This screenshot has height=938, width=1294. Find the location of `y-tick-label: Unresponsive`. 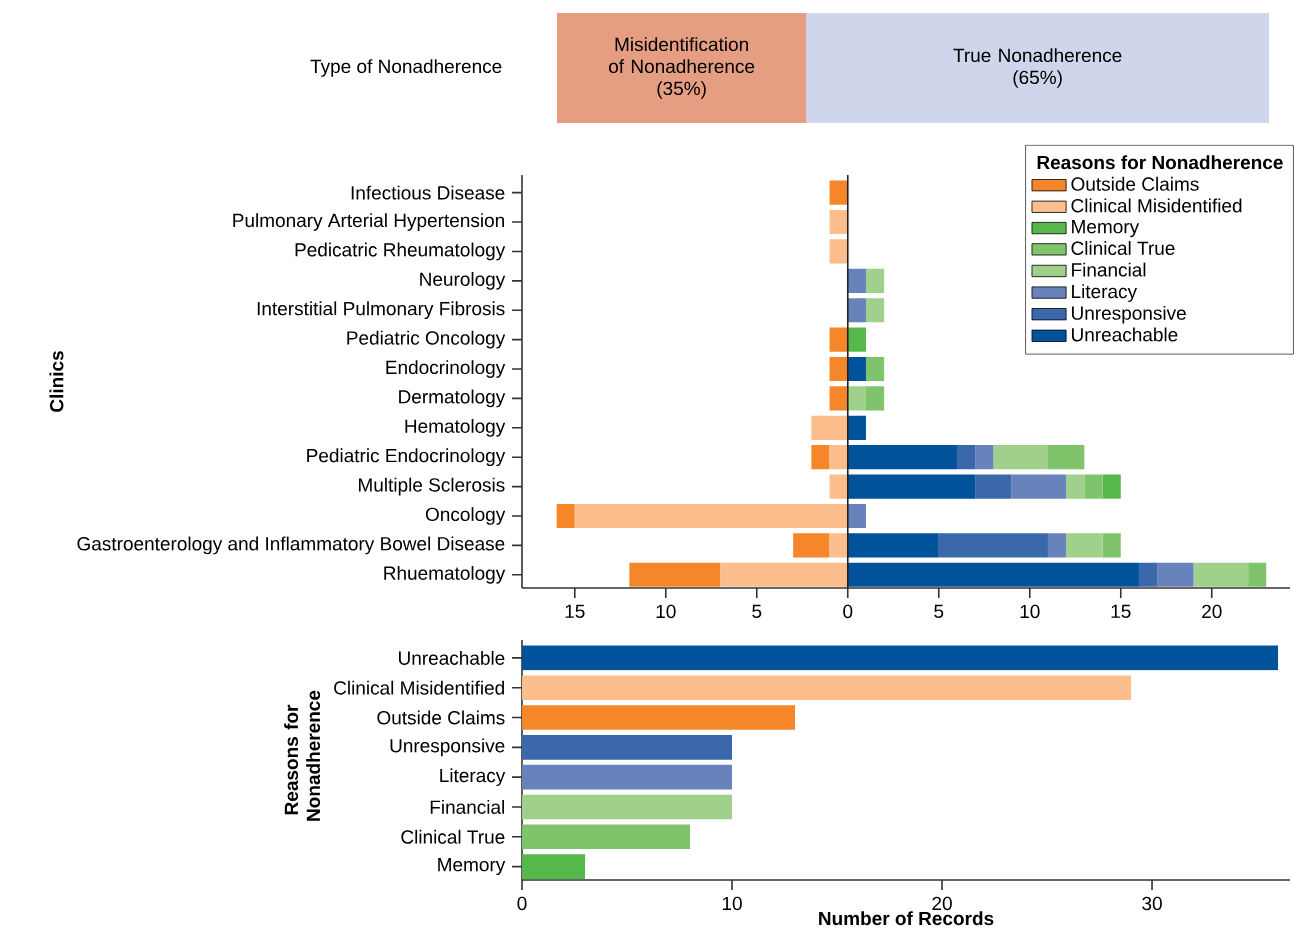

y-tick-label: Unresponsive is located at coordinates (447, 747).